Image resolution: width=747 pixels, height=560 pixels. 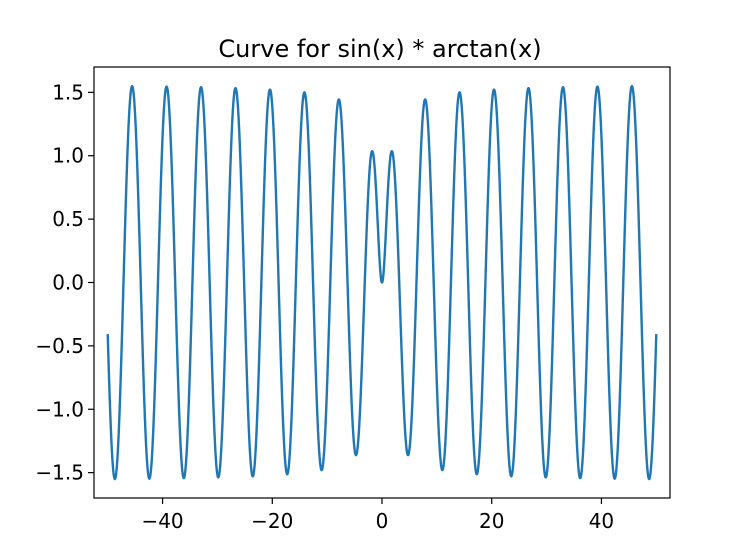 What do you see at coordinates (601, 521) in the screenshot?
I see `x-tick-label: 40` at bounding box center [601, 521].